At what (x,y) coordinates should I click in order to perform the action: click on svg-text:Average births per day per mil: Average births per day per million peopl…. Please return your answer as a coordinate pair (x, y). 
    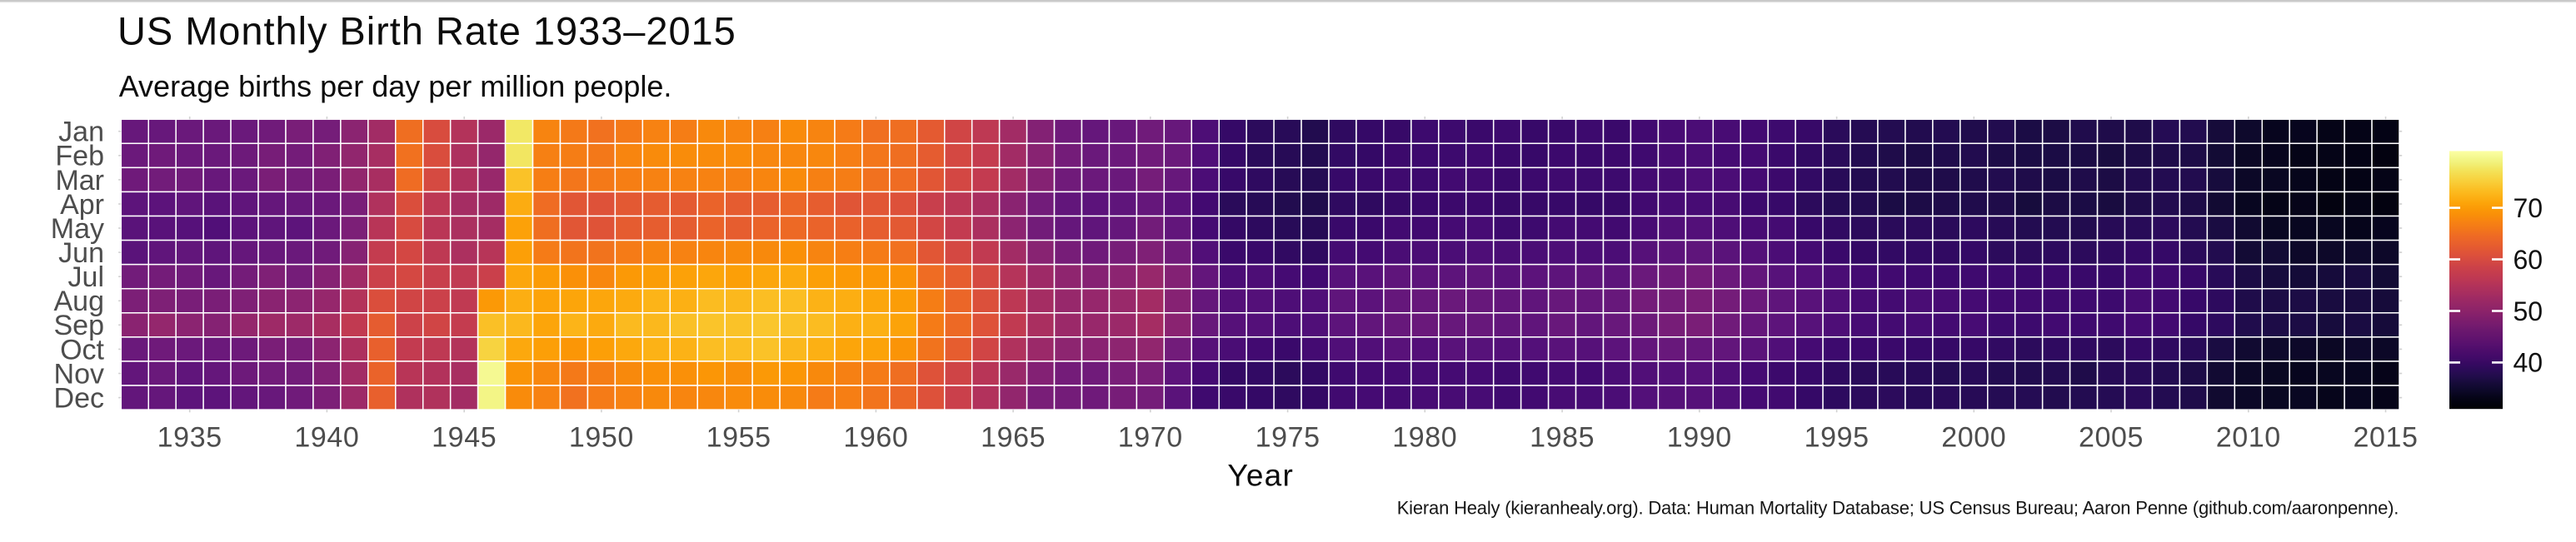
    Looking at the image, I should click on (395, 86).